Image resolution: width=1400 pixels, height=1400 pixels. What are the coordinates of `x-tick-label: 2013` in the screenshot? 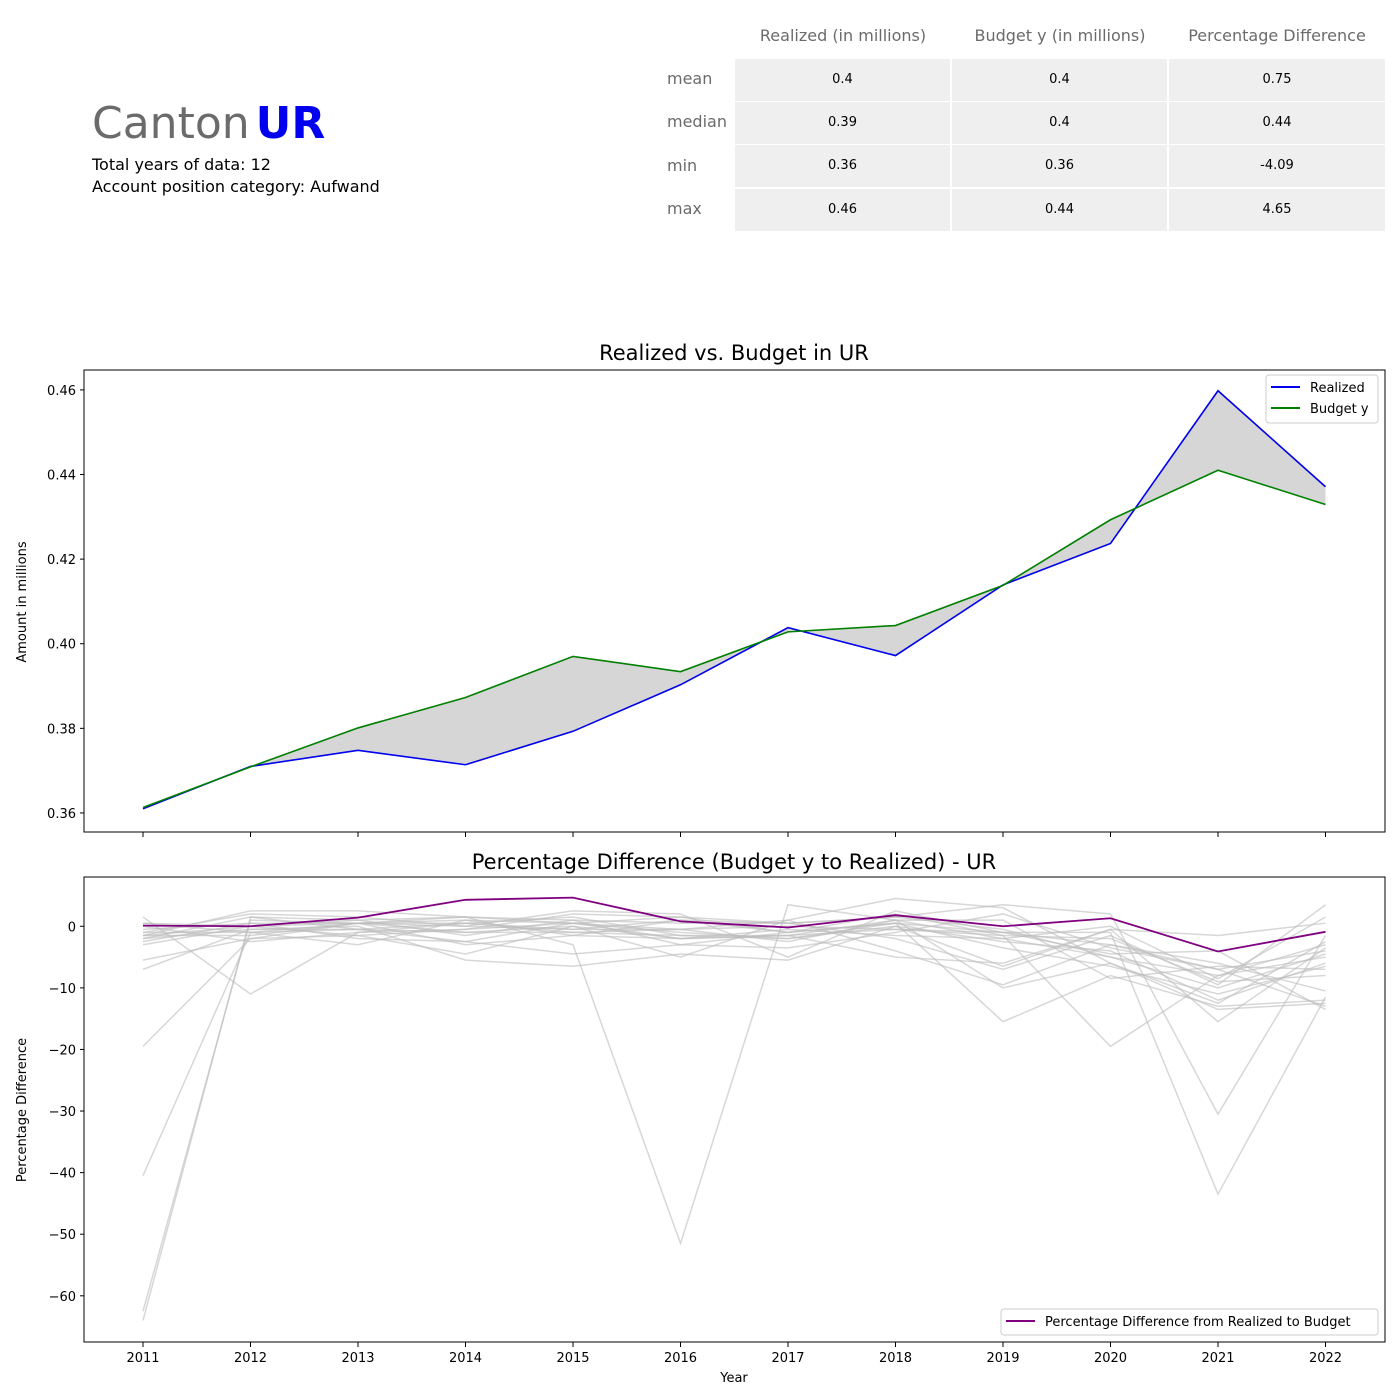 It's located at (357, 1358).